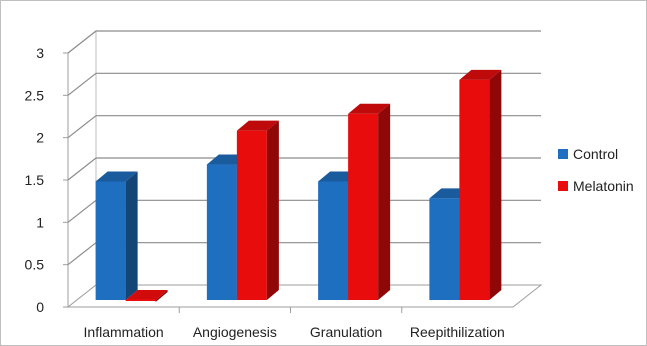 The height and width of the screenshot is (346, 647). I want to click on y-tick-label: 3, so click(40, 53).